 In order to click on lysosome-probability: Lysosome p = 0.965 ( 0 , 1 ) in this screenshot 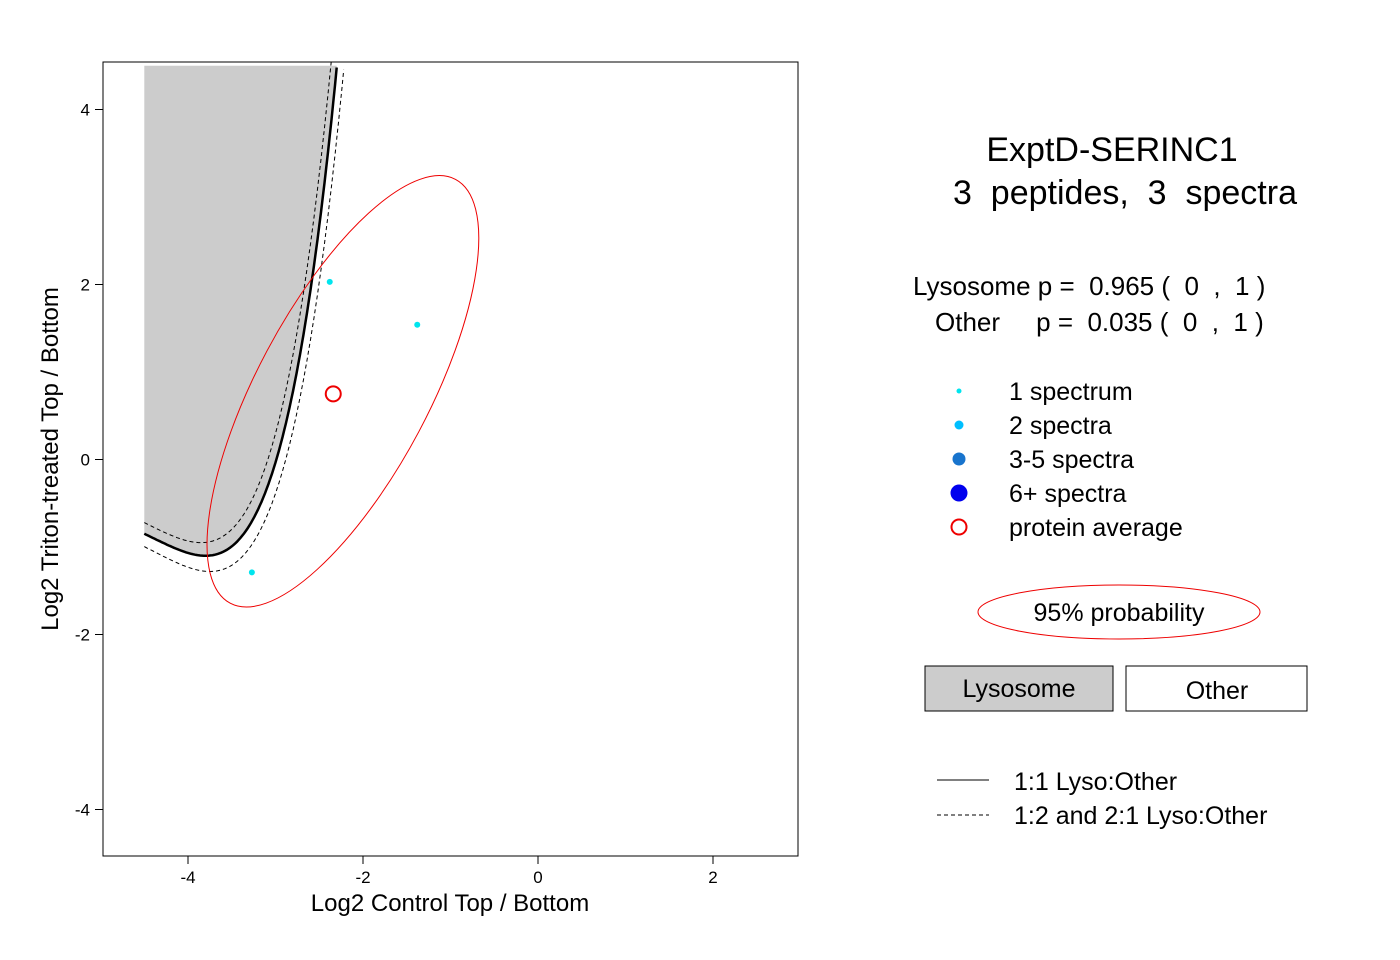, I will do `click(1089, 286)`.